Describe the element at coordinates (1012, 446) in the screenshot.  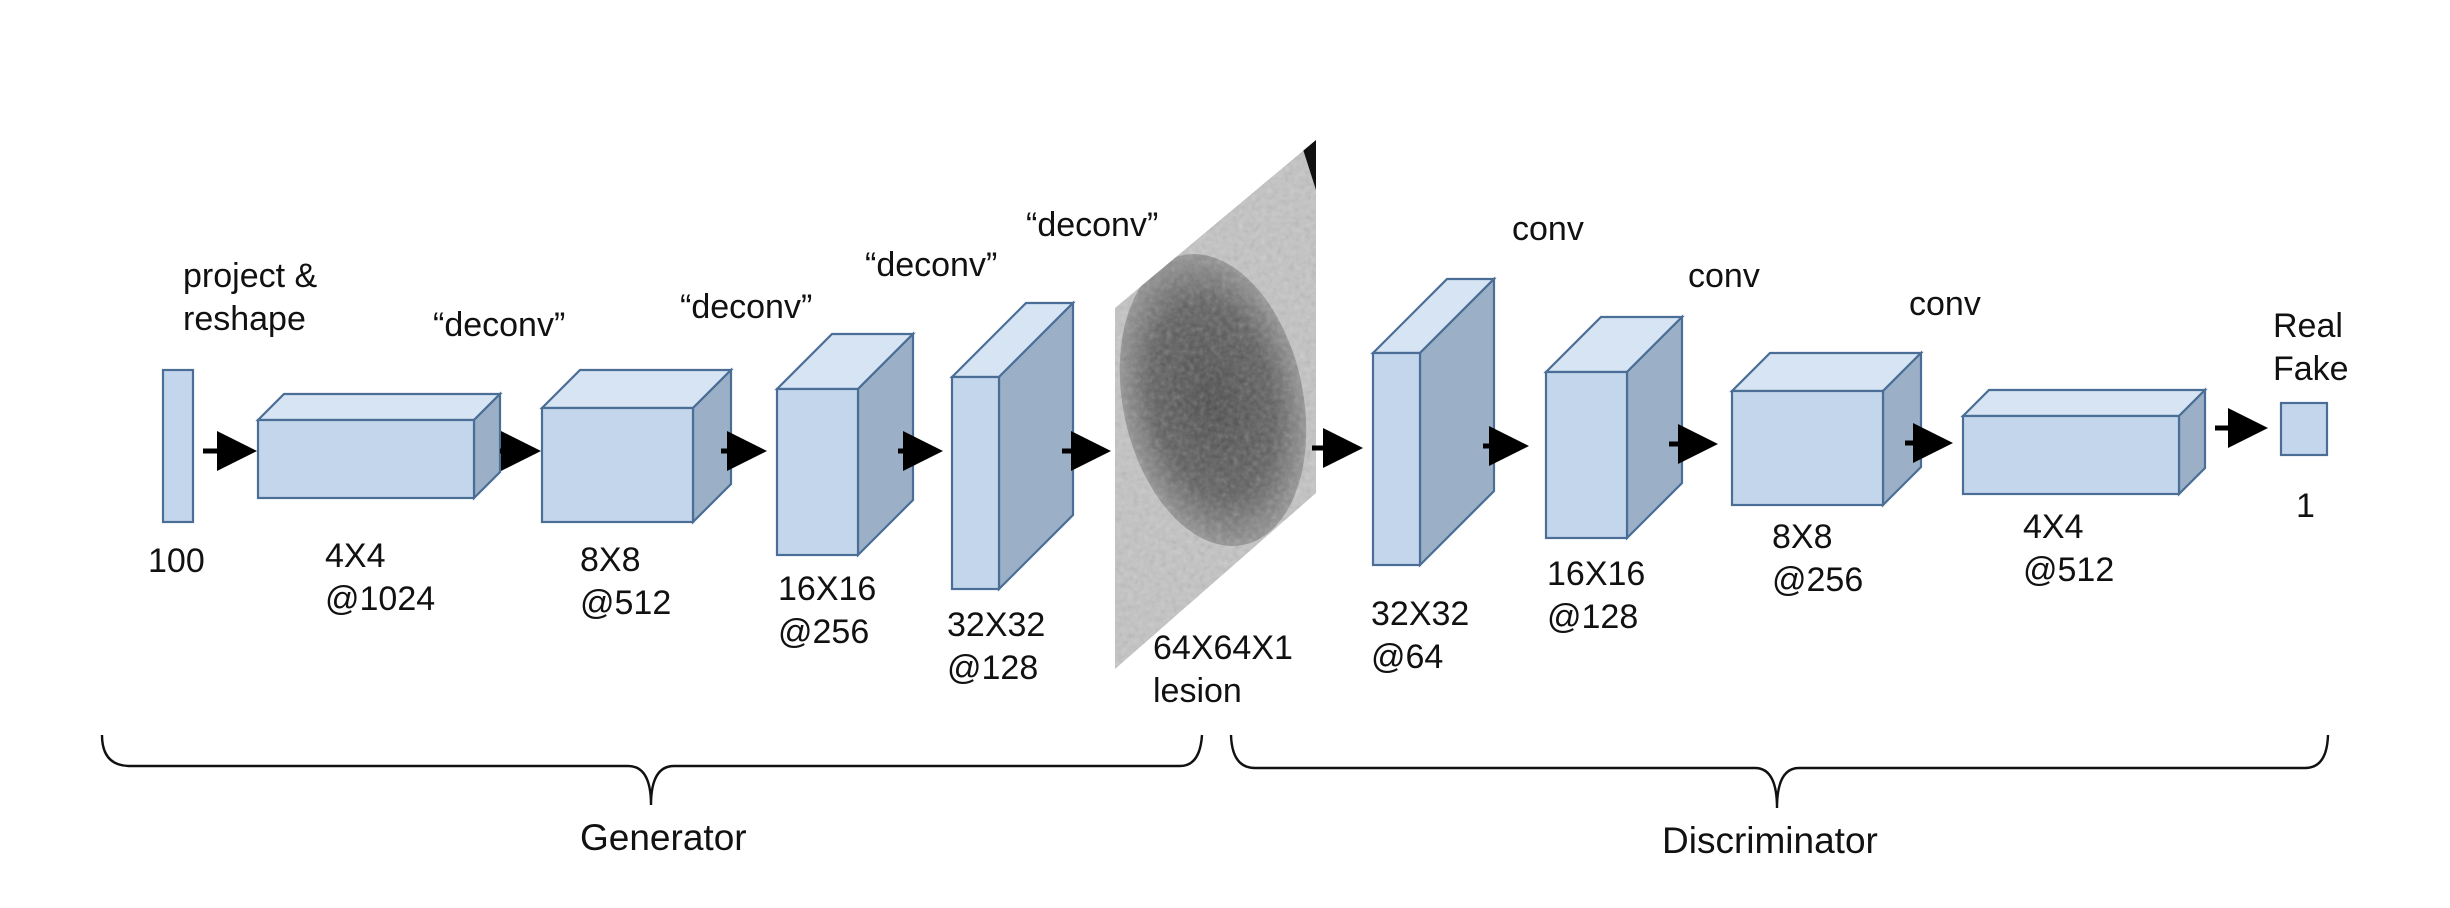
I see `generator-layer-32x32` at that location.